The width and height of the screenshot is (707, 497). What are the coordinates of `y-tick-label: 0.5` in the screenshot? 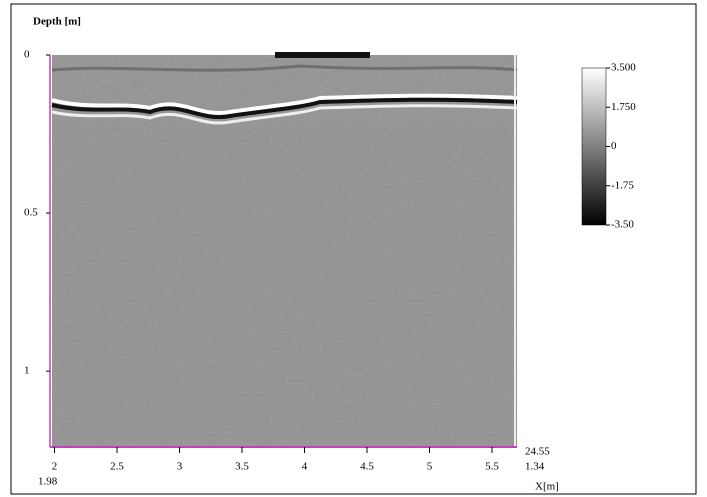 It's located at (31, 213).